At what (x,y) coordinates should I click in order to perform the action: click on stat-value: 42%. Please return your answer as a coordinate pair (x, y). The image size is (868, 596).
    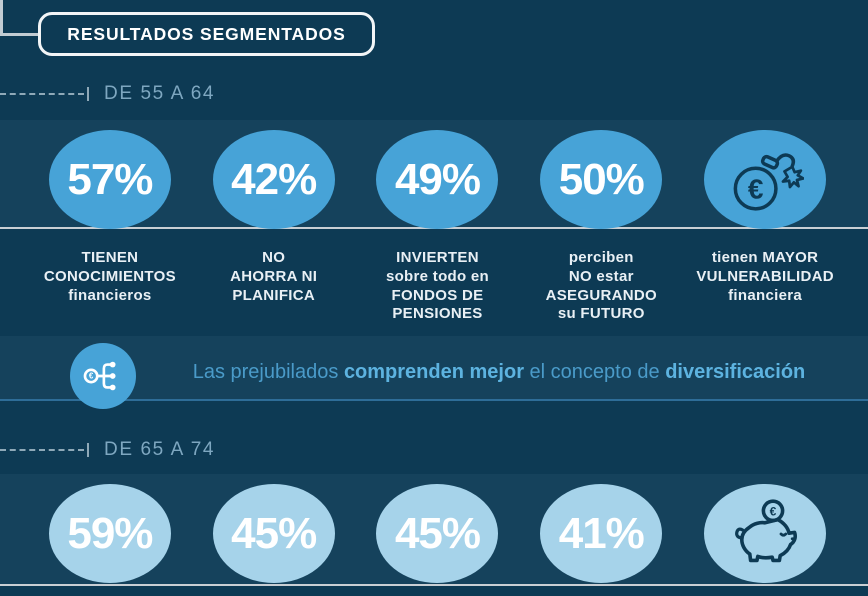
    Looking at the image, I should click on (274, 179).